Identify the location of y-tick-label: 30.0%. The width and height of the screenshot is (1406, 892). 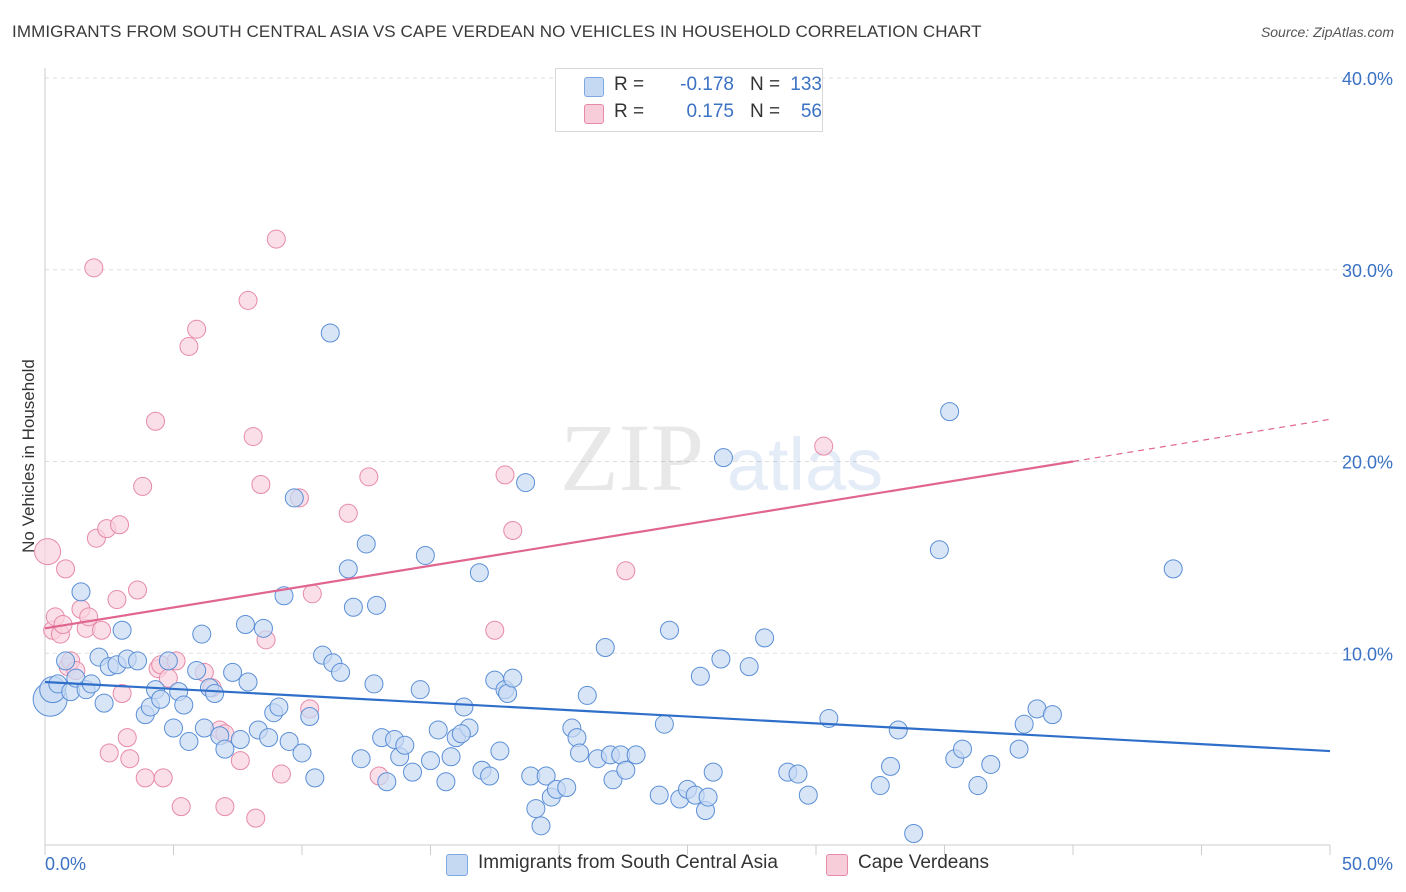
(1367, 271).